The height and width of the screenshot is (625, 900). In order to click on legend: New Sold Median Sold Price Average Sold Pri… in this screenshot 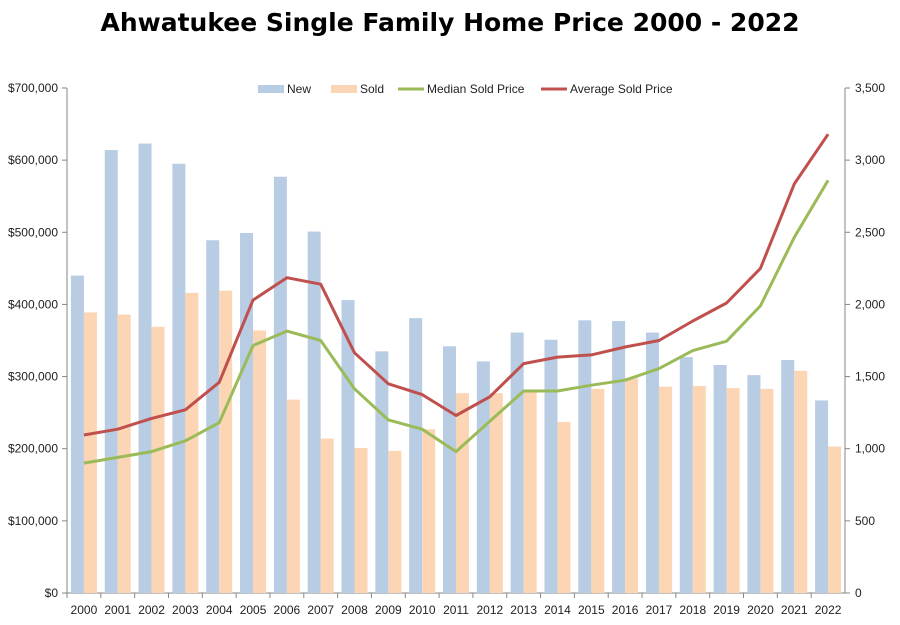, I will do `click(465, 89)`.